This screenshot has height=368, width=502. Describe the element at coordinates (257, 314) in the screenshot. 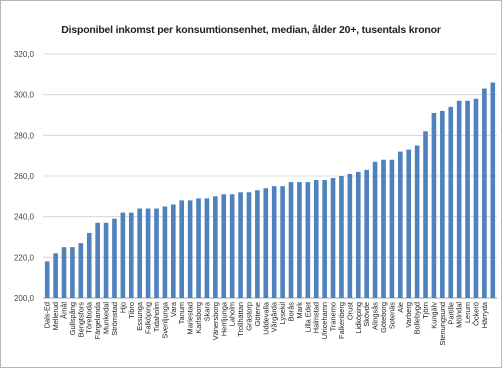

I see `x-tick-label: Götene` at that location.